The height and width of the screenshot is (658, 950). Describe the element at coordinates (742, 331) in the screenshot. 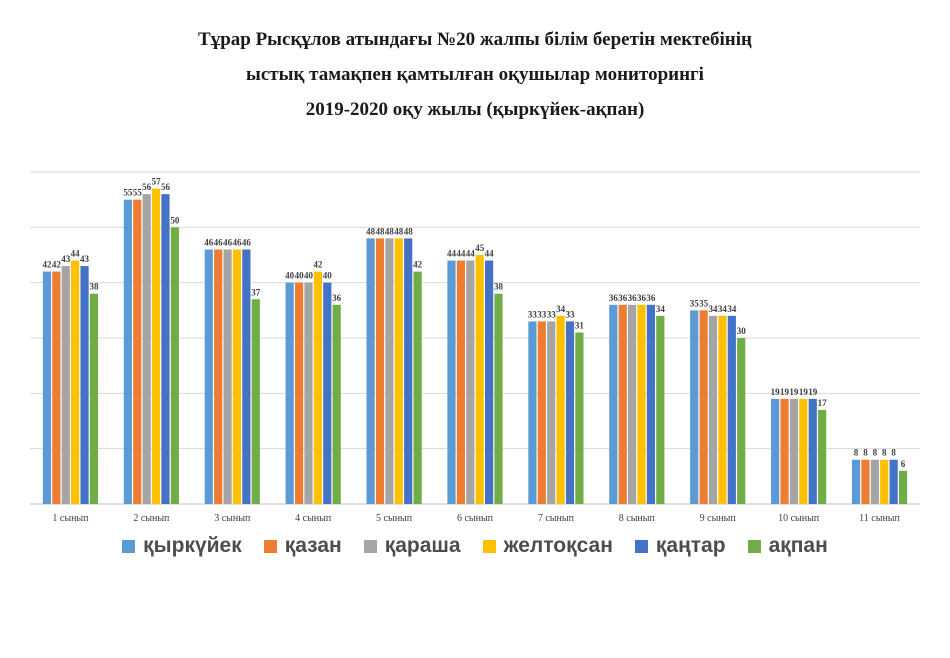

I see `data-label: 30` at that location.